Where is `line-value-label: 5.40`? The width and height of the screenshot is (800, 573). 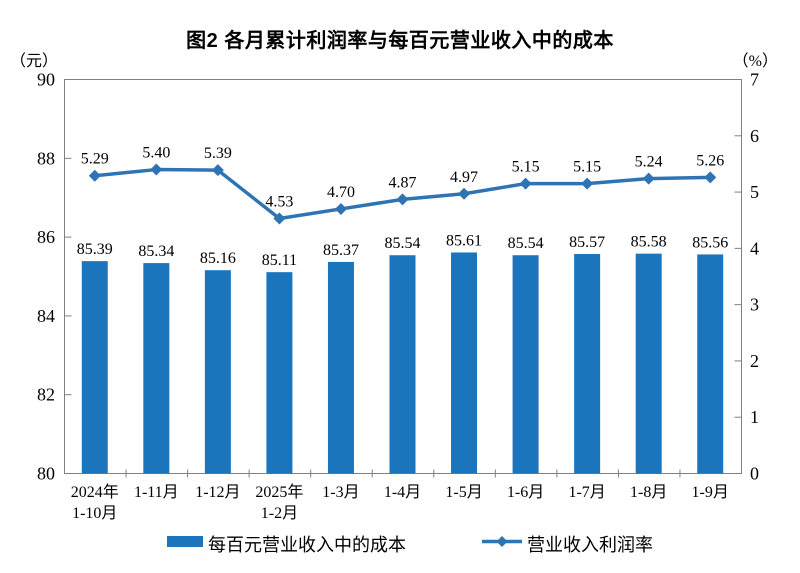
line-value-label: 5.40 is located at coordinates (156, 153).